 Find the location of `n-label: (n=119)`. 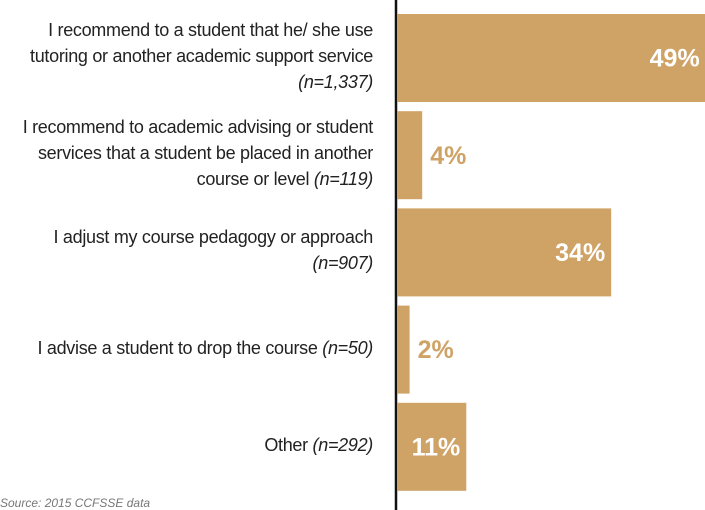

n-label: (n=119) is located at coordinates (343, 179).